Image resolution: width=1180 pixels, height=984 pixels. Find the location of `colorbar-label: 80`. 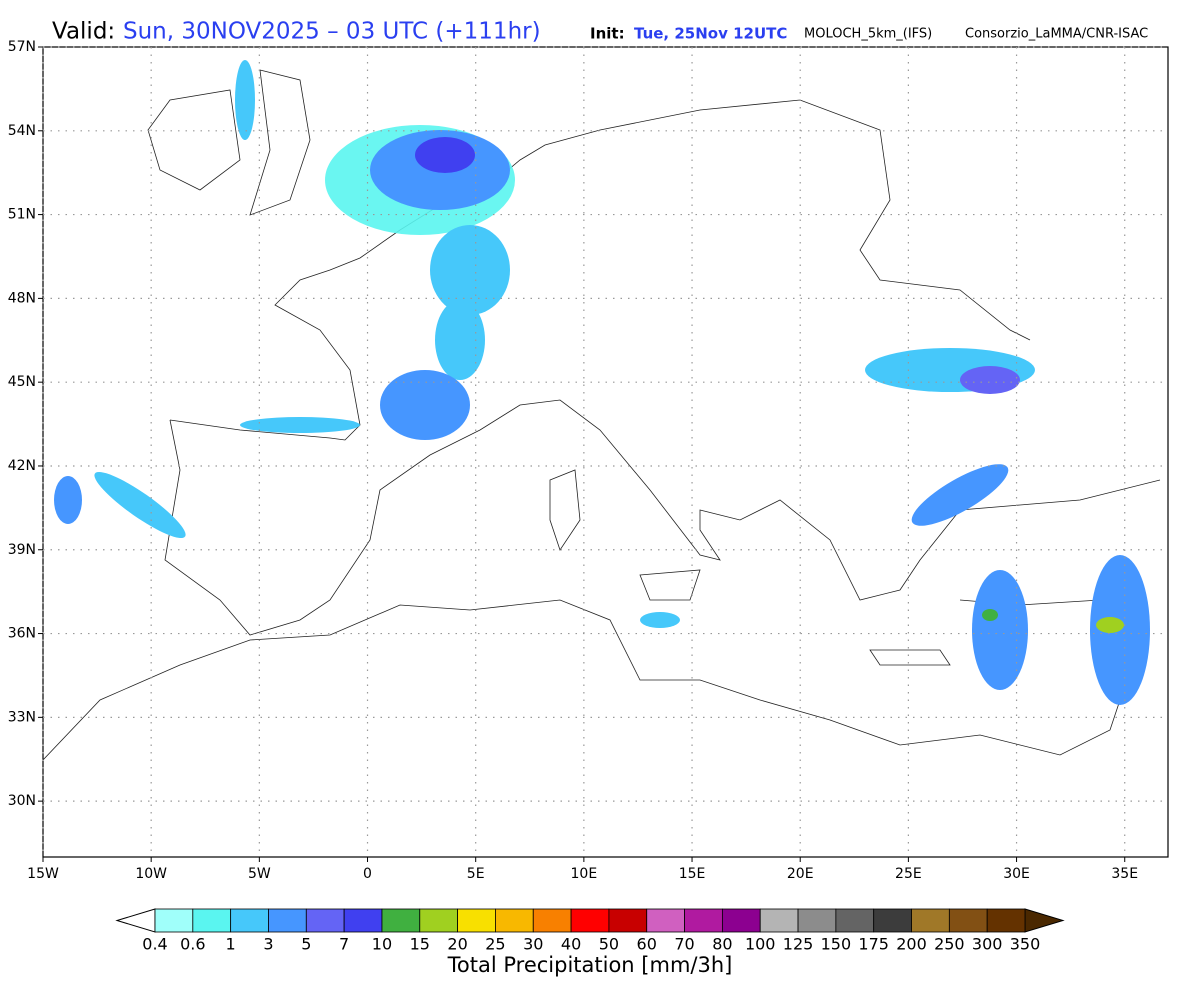

colorbar-label: 80 is located at coordinates (722, 944).